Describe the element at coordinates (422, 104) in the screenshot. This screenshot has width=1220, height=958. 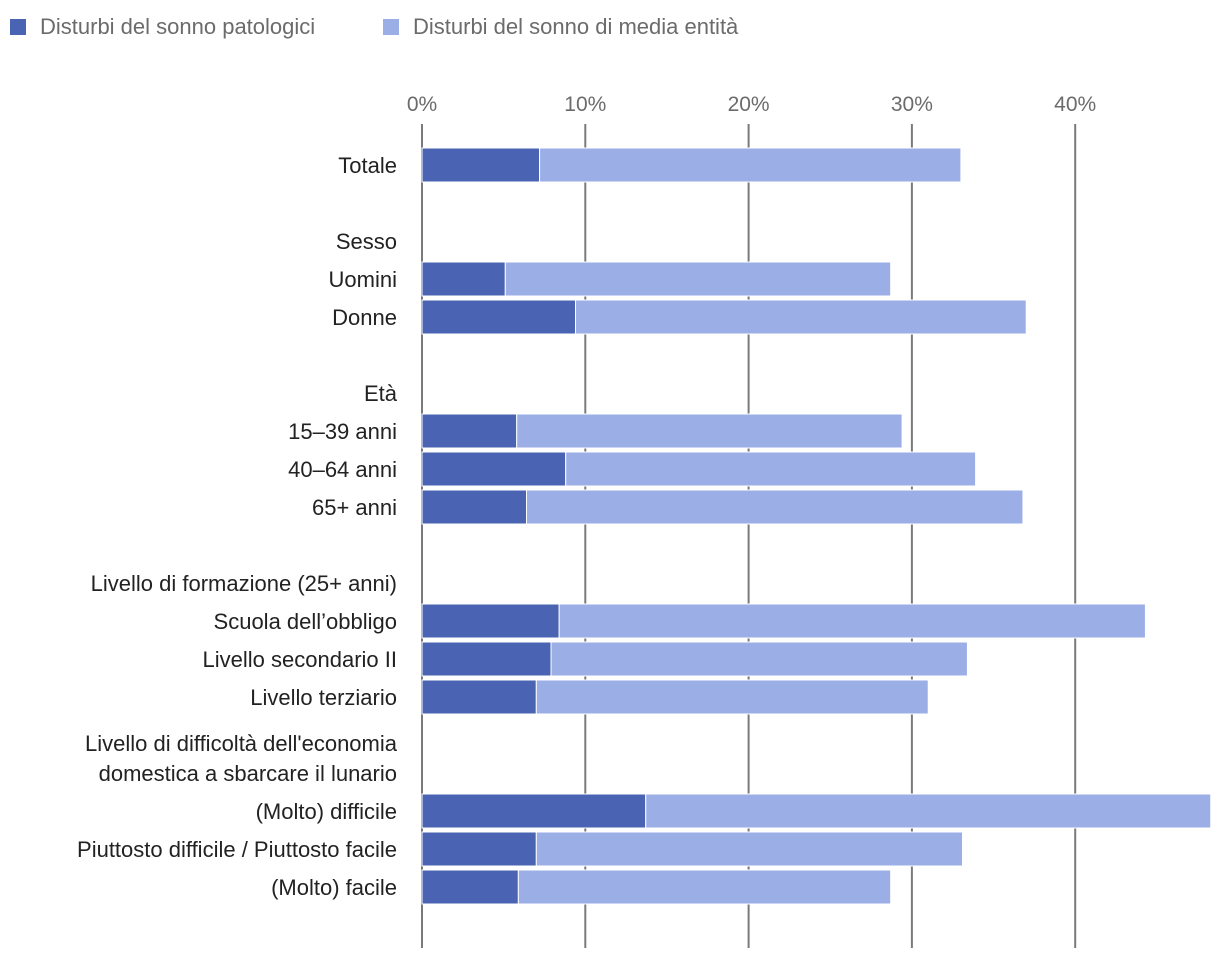
I see `x-tick-label: 0%` at that location.